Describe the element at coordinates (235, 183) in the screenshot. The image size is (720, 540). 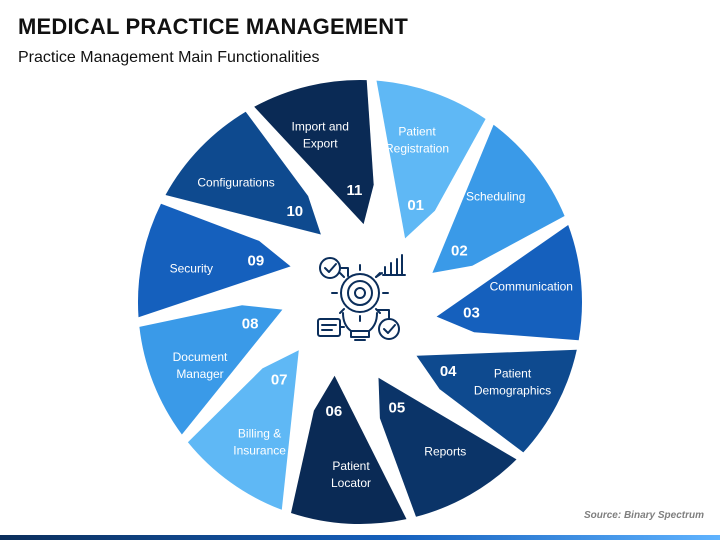
I see `segment-label-10: Configurations` at that location.